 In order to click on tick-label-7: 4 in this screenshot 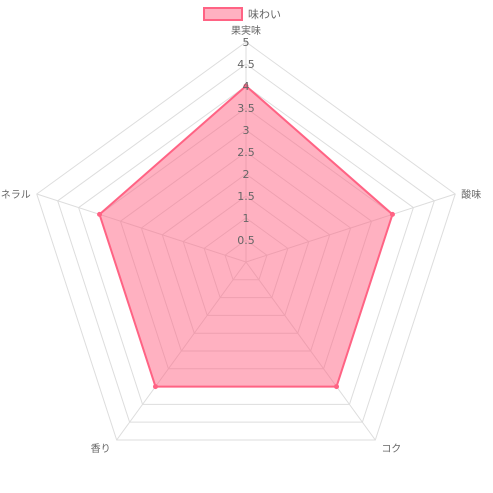, I will do `click(246, 86)`.